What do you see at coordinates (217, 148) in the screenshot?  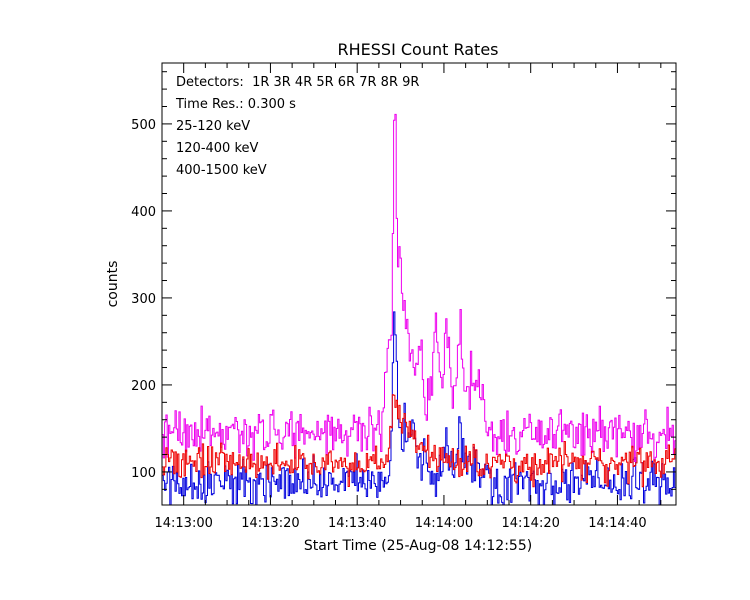 I see `legend-entry-120-400: 120-400 keV` at bounding box center [217, 148].